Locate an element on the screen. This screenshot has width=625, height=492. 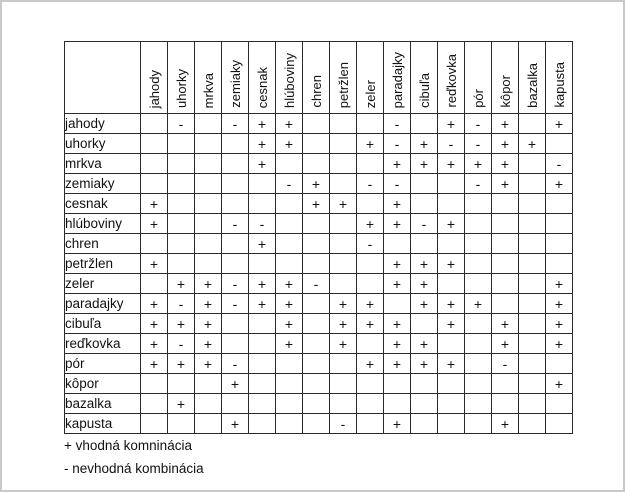
cell-mrkva-cesnak: + is located at coordinates (262, 163).